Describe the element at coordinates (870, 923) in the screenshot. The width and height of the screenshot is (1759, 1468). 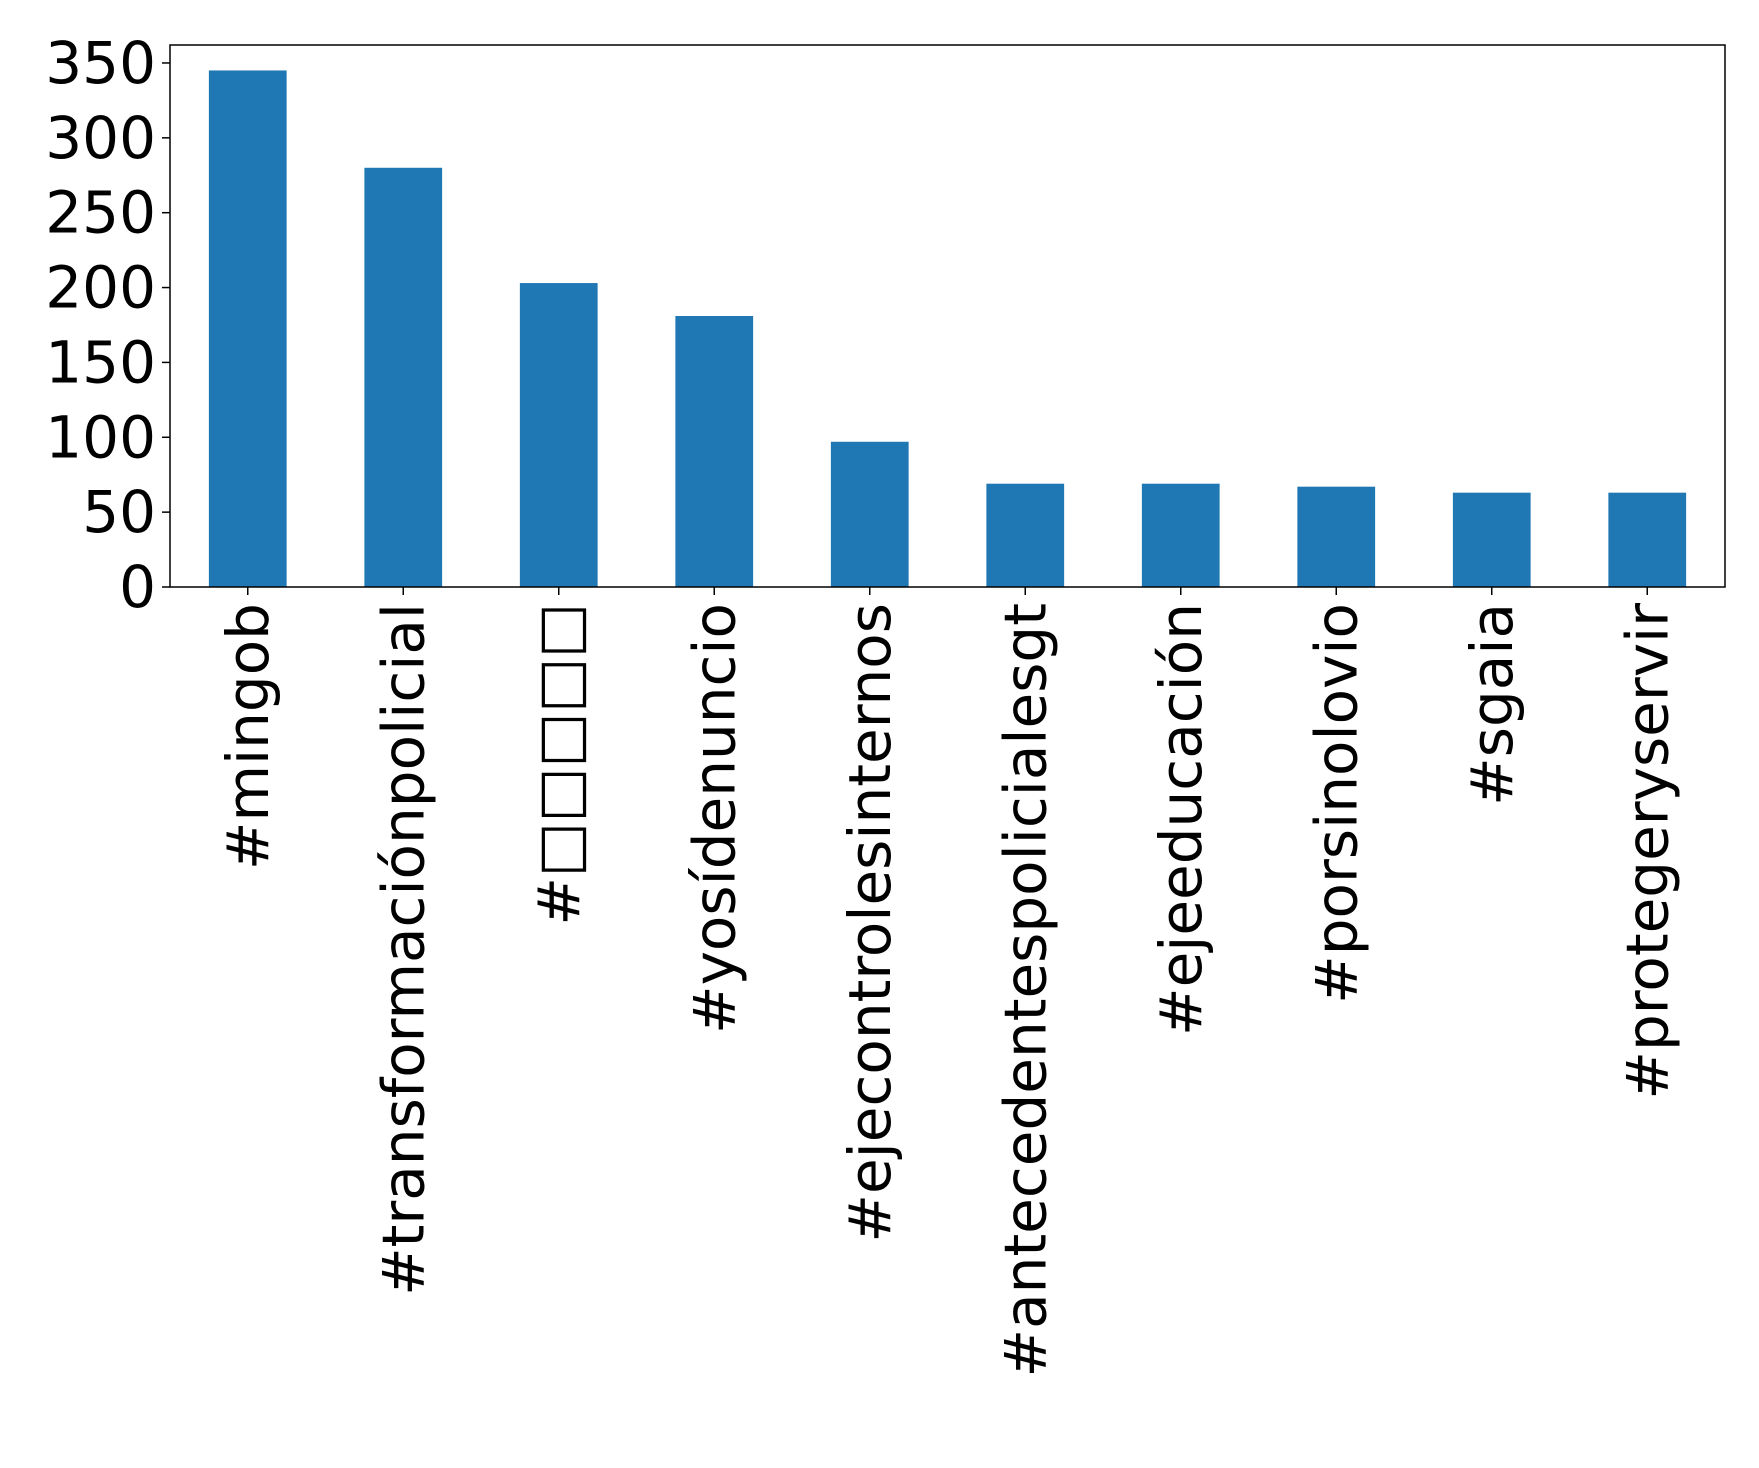
I see `x-tick-label-4: #ejecontrolesinternos` at that location.